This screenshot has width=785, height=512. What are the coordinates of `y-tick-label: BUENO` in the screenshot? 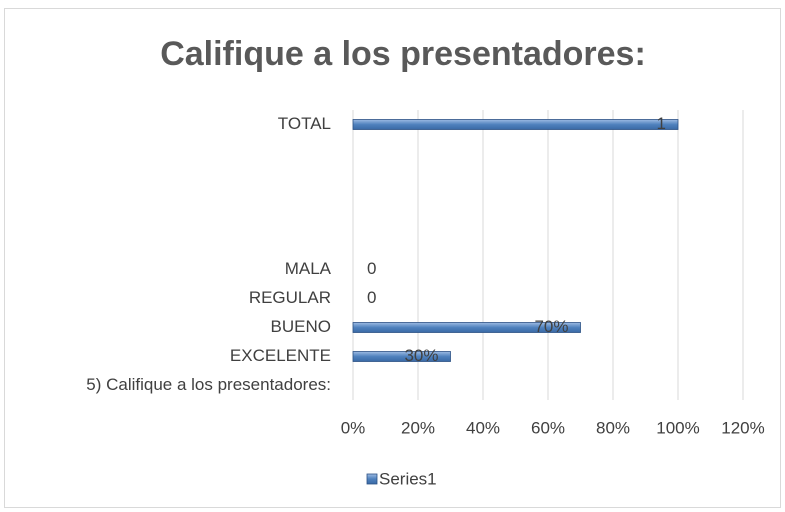 It's located at (301, 326).